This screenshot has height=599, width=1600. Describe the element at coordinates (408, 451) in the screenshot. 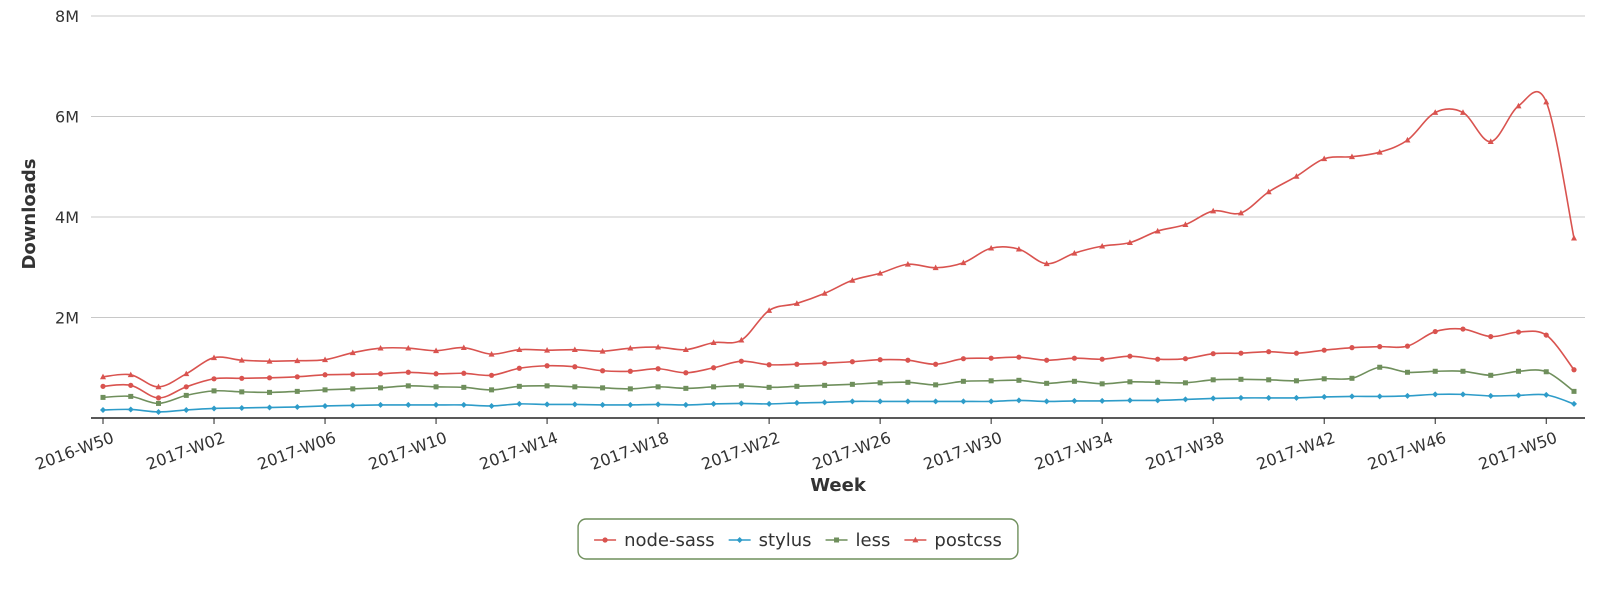

I see `x-tick-label: 2017-W10` at that location.